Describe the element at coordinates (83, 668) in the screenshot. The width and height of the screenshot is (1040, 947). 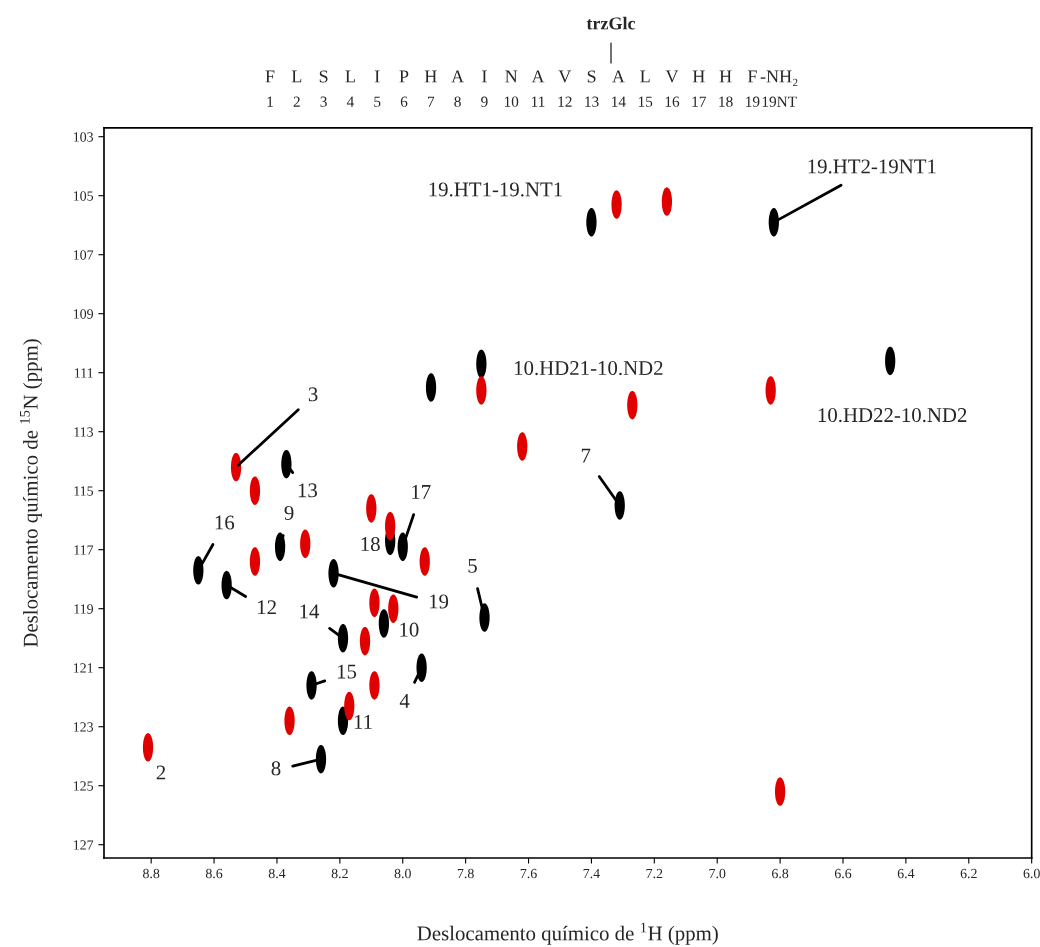
I see `y-tick-label: 121` at that location.